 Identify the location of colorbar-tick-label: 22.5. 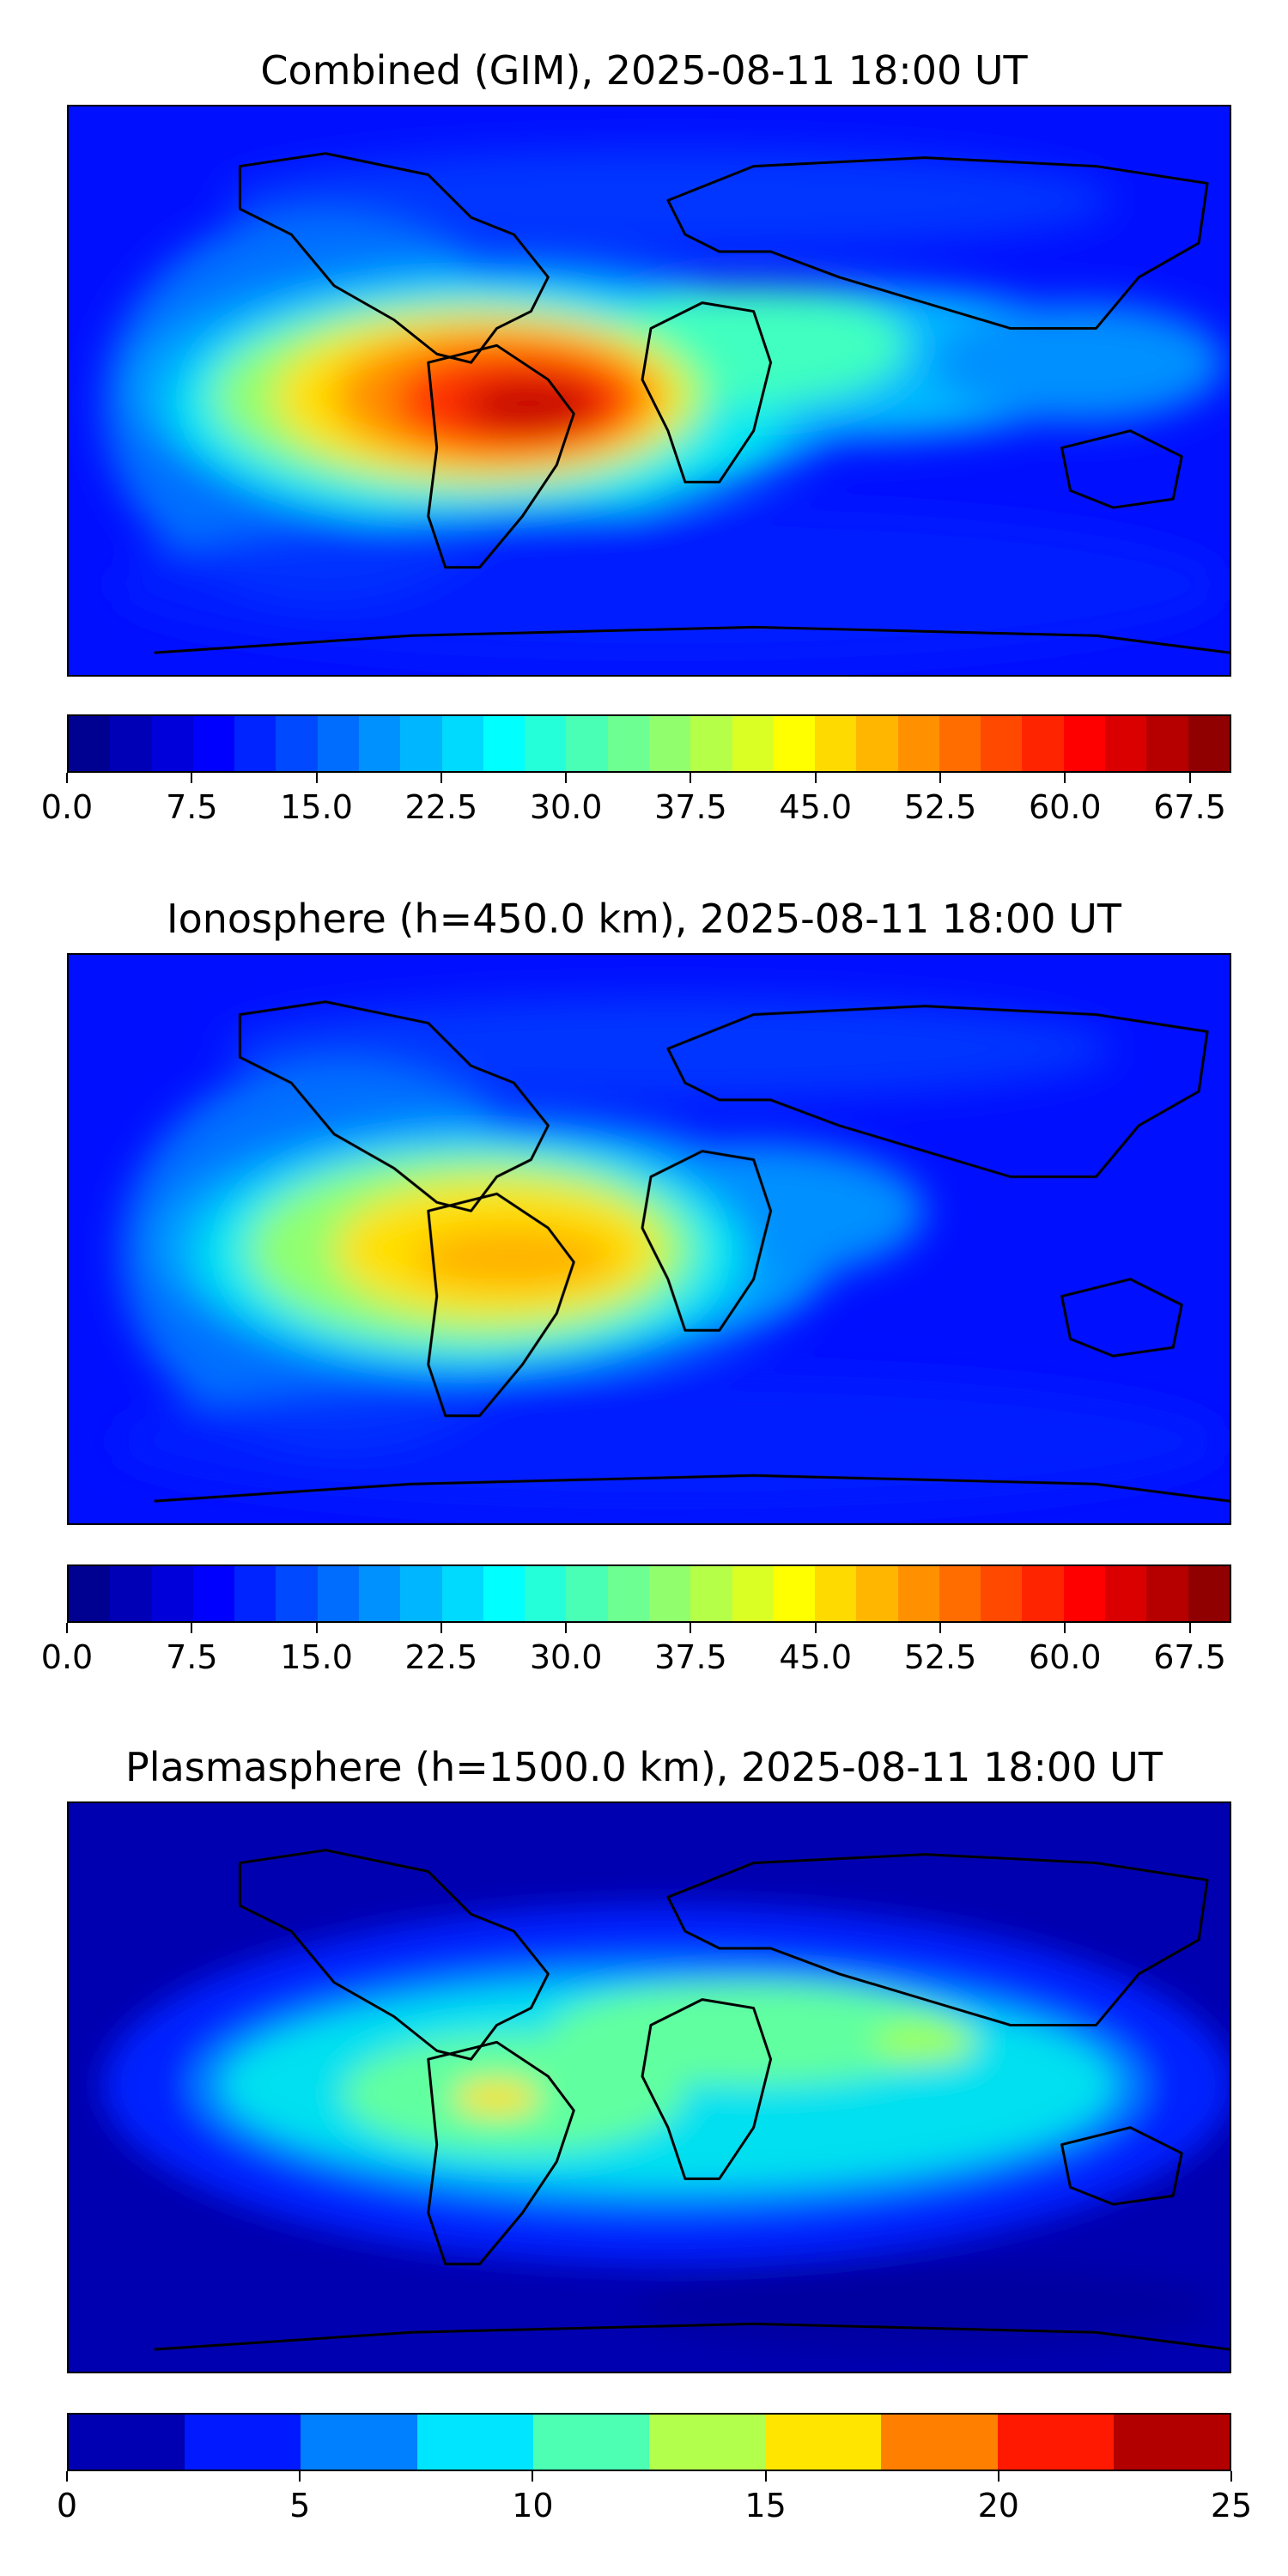
(441, 1657).